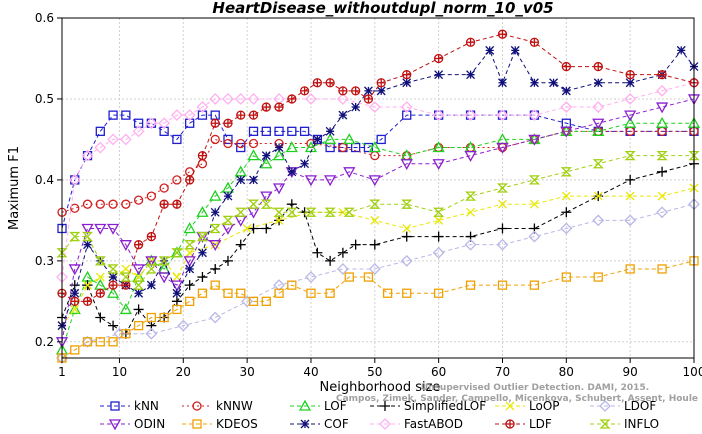  Describe the element at coordinates (237, 424) in the screenshot. I see `legend-label-kdeos: KDEOS` at that location.